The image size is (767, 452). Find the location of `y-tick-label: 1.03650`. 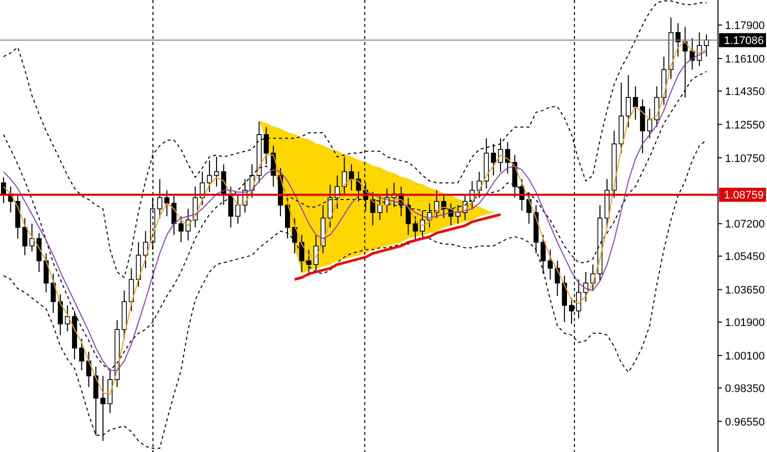

y-tick-label: 1.03650 is located at coordinates (745, 290).